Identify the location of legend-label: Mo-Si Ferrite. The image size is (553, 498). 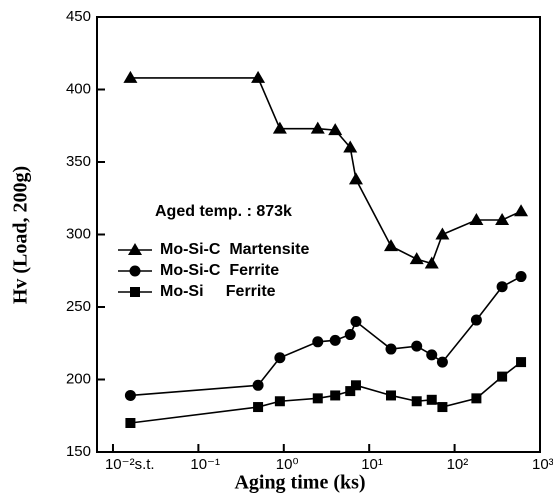
(218, 291).